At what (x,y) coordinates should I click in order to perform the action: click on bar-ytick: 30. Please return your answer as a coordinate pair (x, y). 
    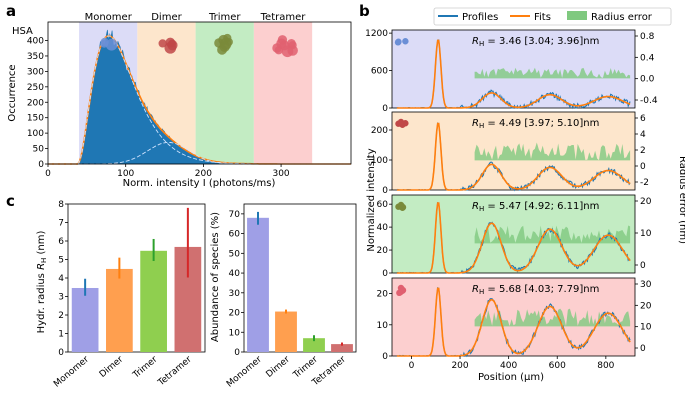
    Looking at the image, I should click on (235, 294).